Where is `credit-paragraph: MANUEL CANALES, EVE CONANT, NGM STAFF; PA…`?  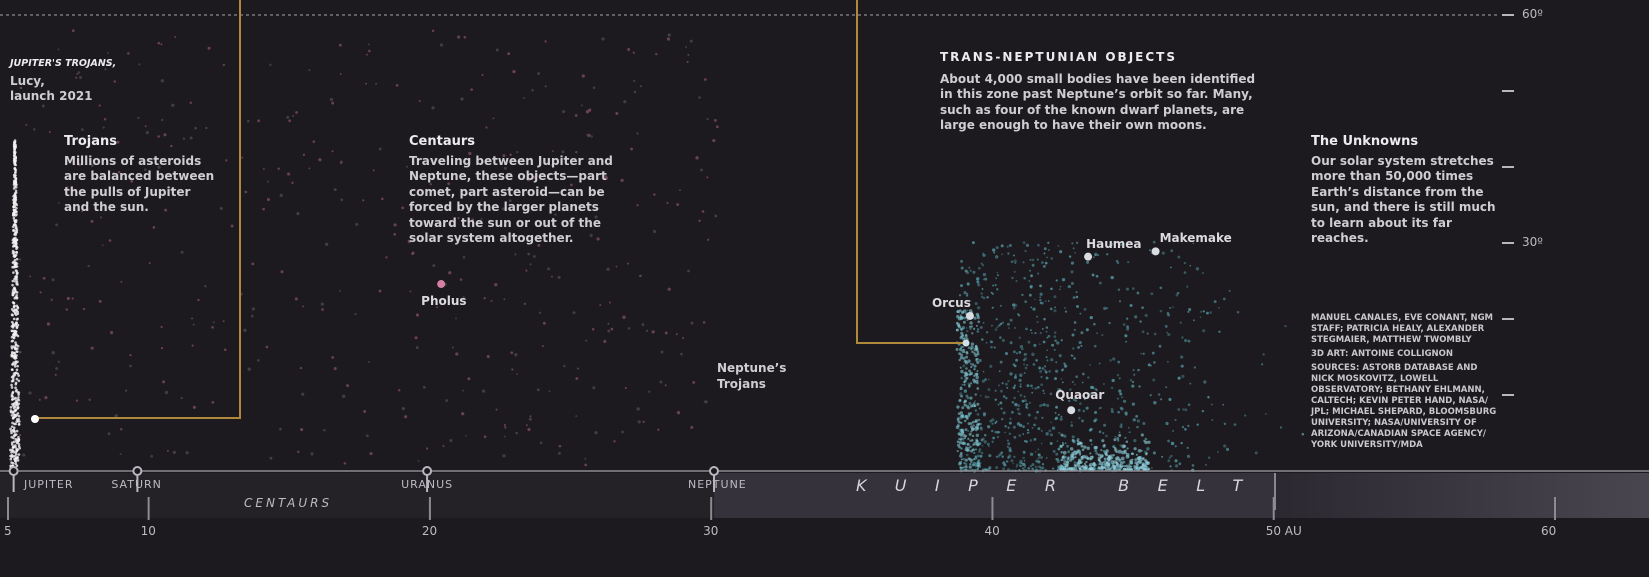 credit-paragraph: MANUEL CANALES, EVE CONANT, NGM STAFF; PA… is located at coordinates (1411, 329).